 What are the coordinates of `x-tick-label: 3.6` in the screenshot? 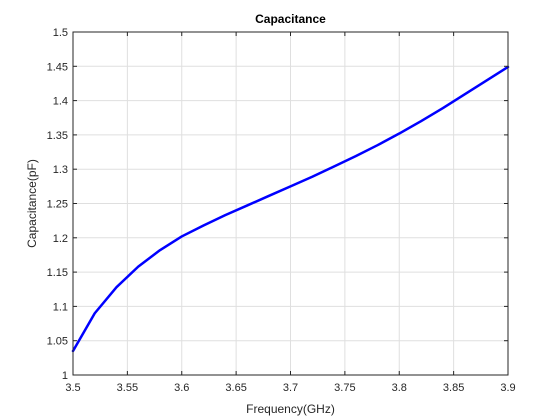 It's located at (181, 388).